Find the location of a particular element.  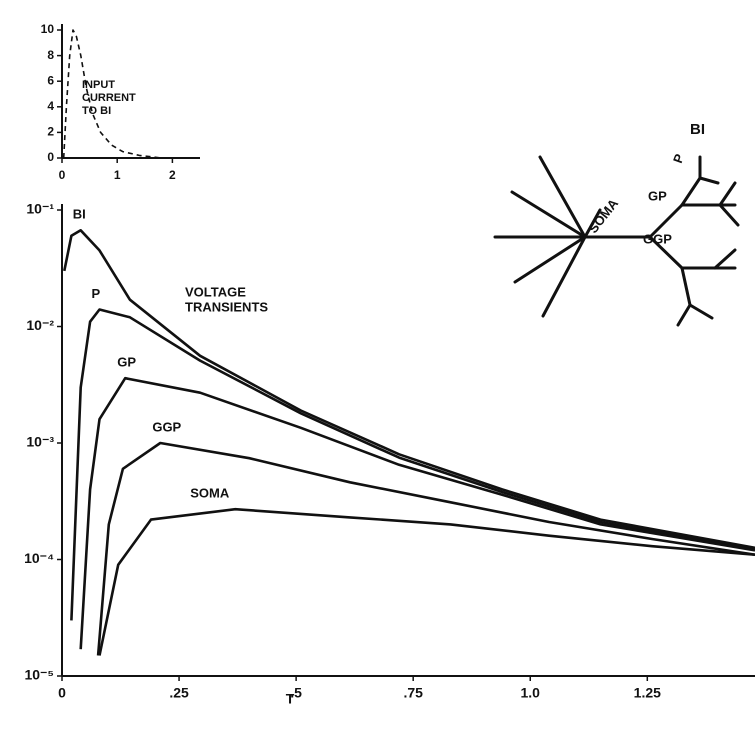

diagram-label: P is located at coordinates (678, 159).